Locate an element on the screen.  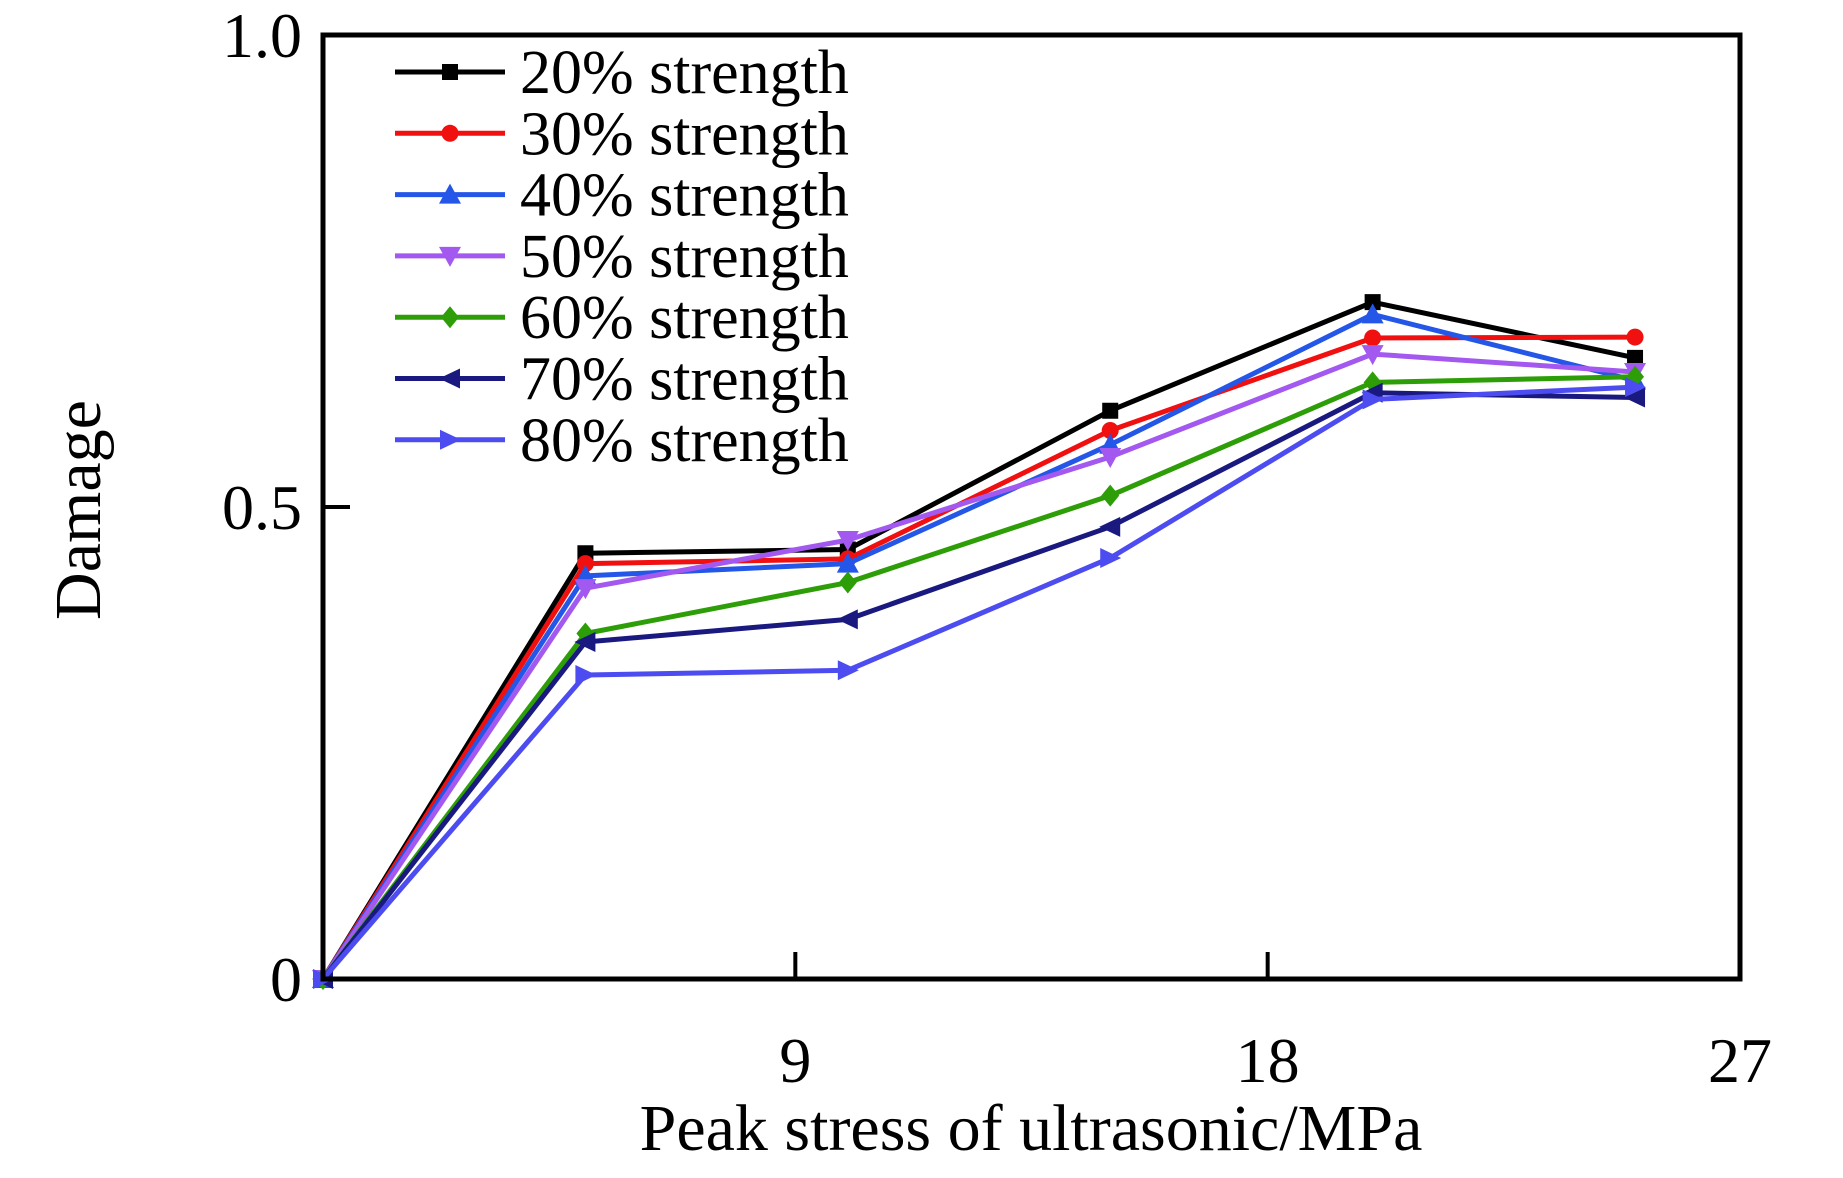
x-axis-ticks is located at coordinates (1267, 965).